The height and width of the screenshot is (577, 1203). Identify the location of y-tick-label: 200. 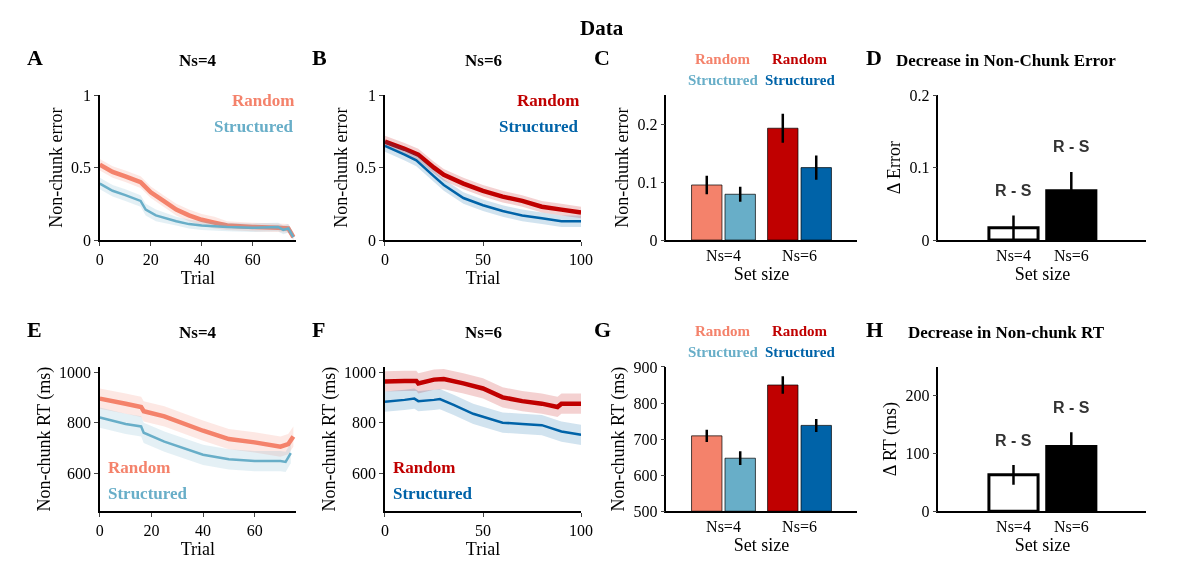
(917, 396).